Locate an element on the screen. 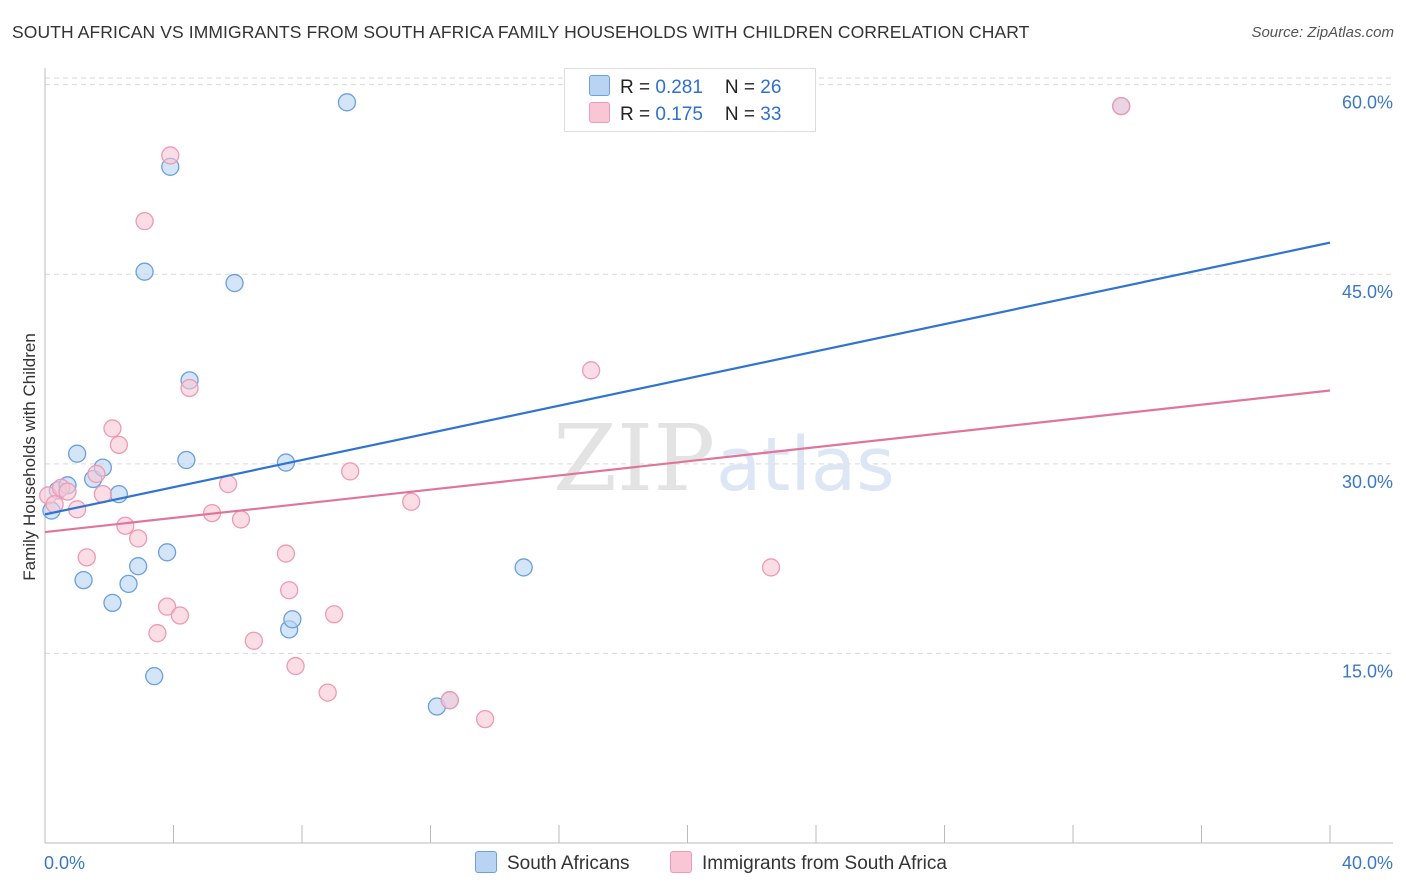 The height and width of the screenshot is (892, 1406). legend: R = 0.281 N = 26 R = 0.175 N = 33 is located at coordinates (690, 100).